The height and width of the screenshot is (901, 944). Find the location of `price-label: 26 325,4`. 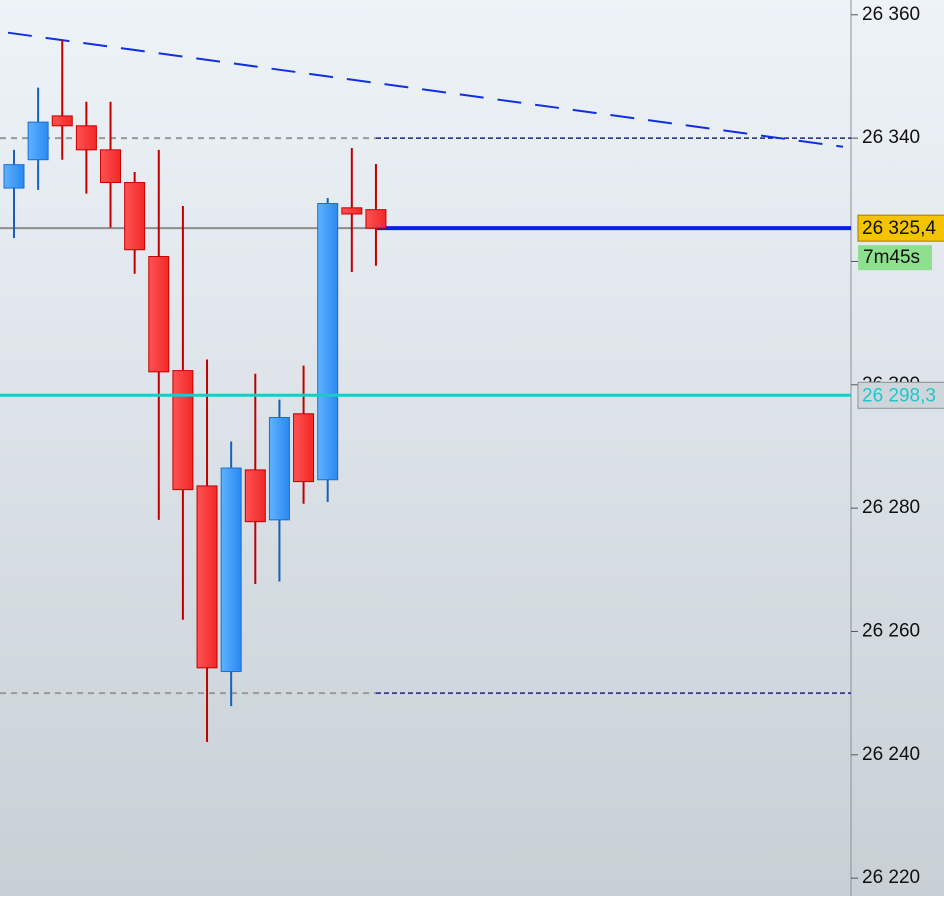

price-label: 26 325,4 is located at coordinates (899, 228).